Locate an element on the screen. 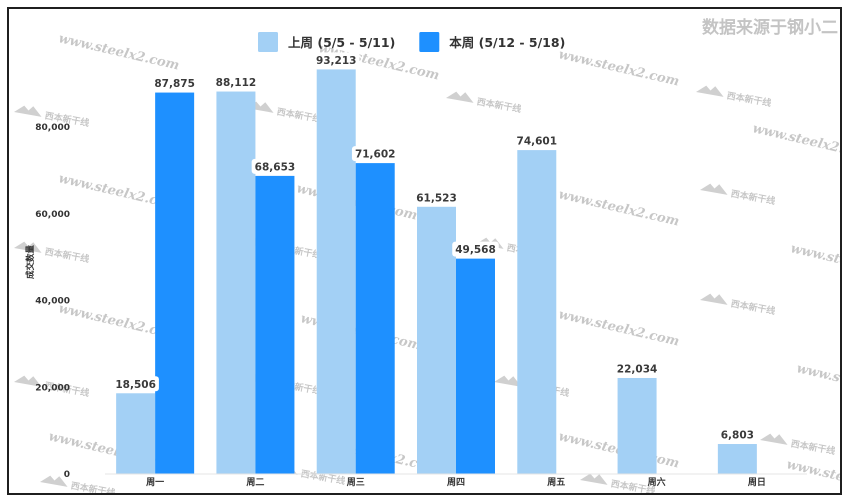 Image resolution: width=849 pixels, height=502 pixels. data-label-last-week-sun: 6,803 is located at coordinates (737, 435).